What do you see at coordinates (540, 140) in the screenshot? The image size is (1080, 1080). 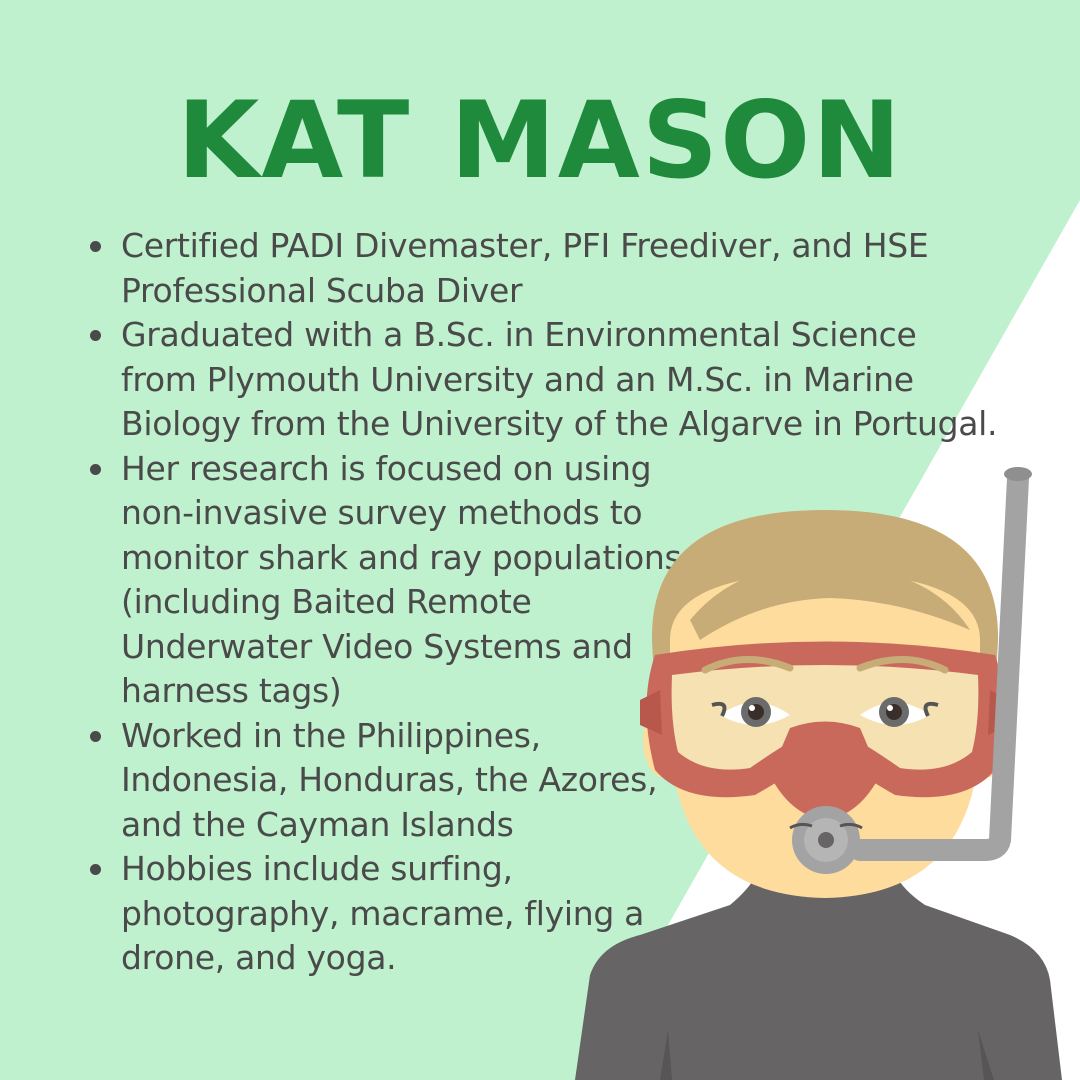 I see `page-title: KAT MASON` at bounding box center [540, 140].